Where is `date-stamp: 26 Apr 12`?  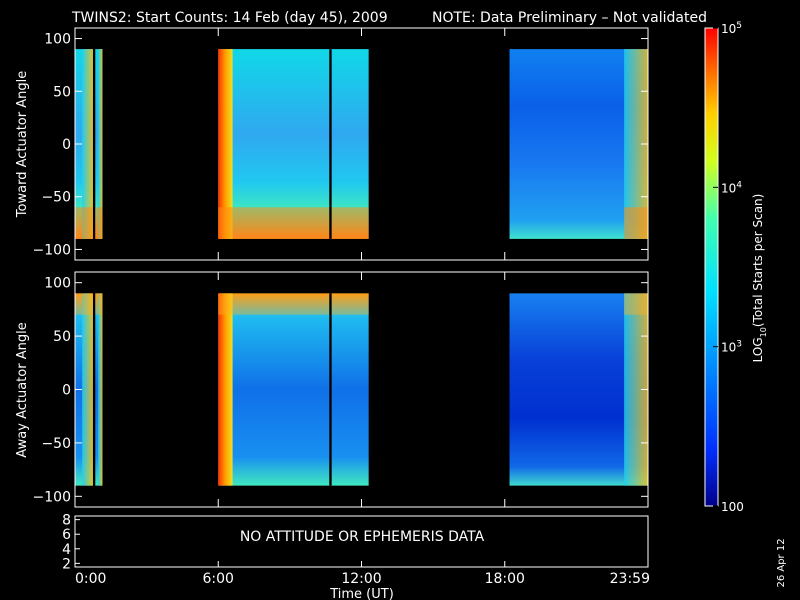
date-stamp: 26 Apr 12 is located at coordinates (781, 562).